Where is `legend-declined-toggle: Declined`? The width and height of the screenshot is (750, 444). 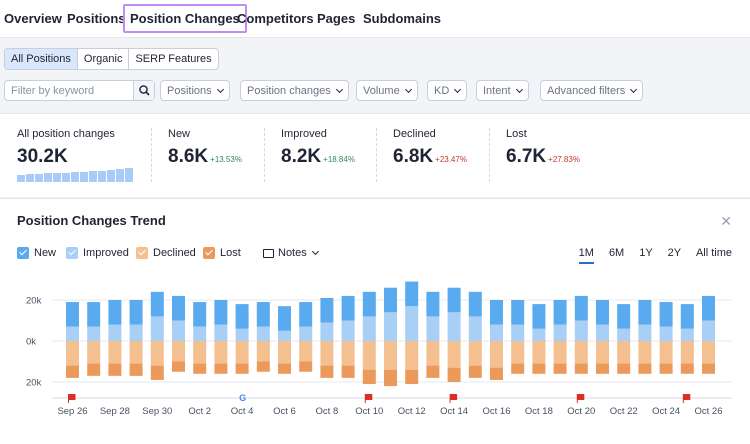
legend-declined-toggle: Declined is located at coordinates (166, 253).